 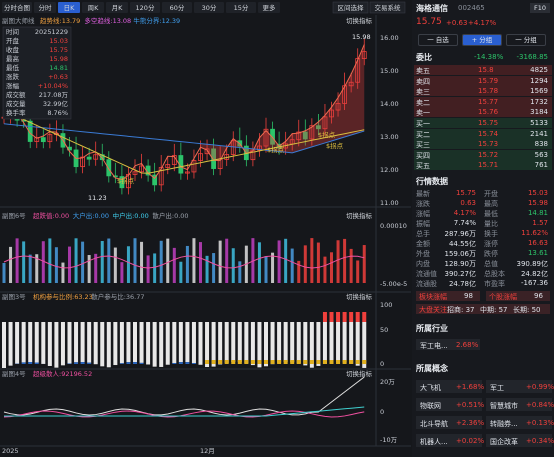 What do you see at coordinates (532, 57) in the screenshot?
I see `weibi-diff: -3168.85` at bounding box center [532, 57].